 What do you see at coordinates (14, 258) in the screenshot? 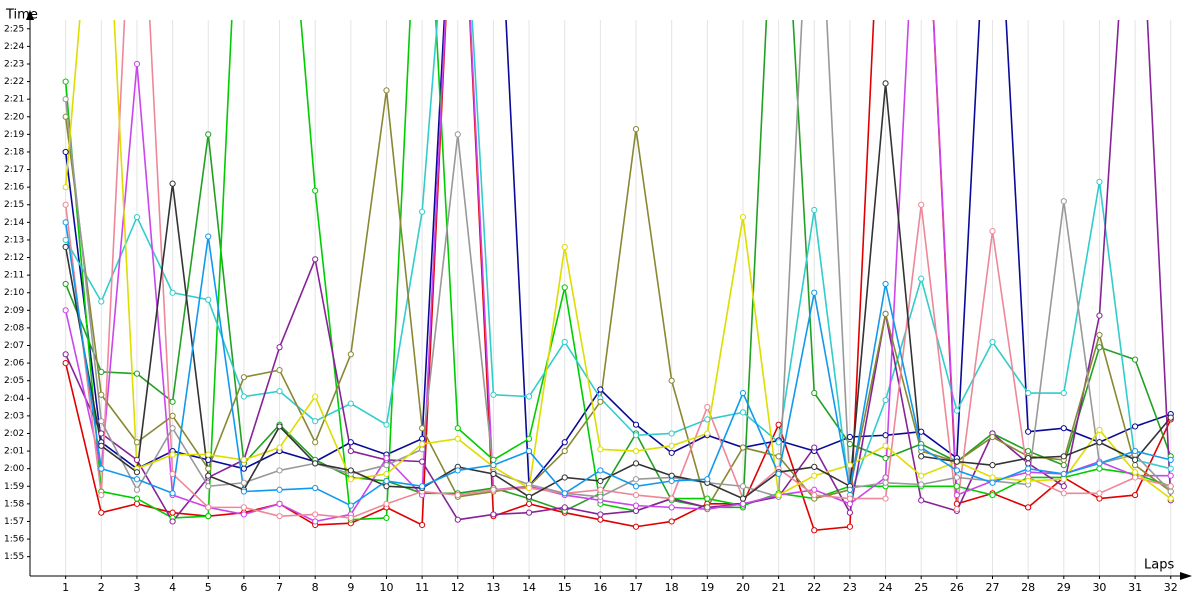
I see `y-tick-label: 2:12` at bounding box center [14, 258].